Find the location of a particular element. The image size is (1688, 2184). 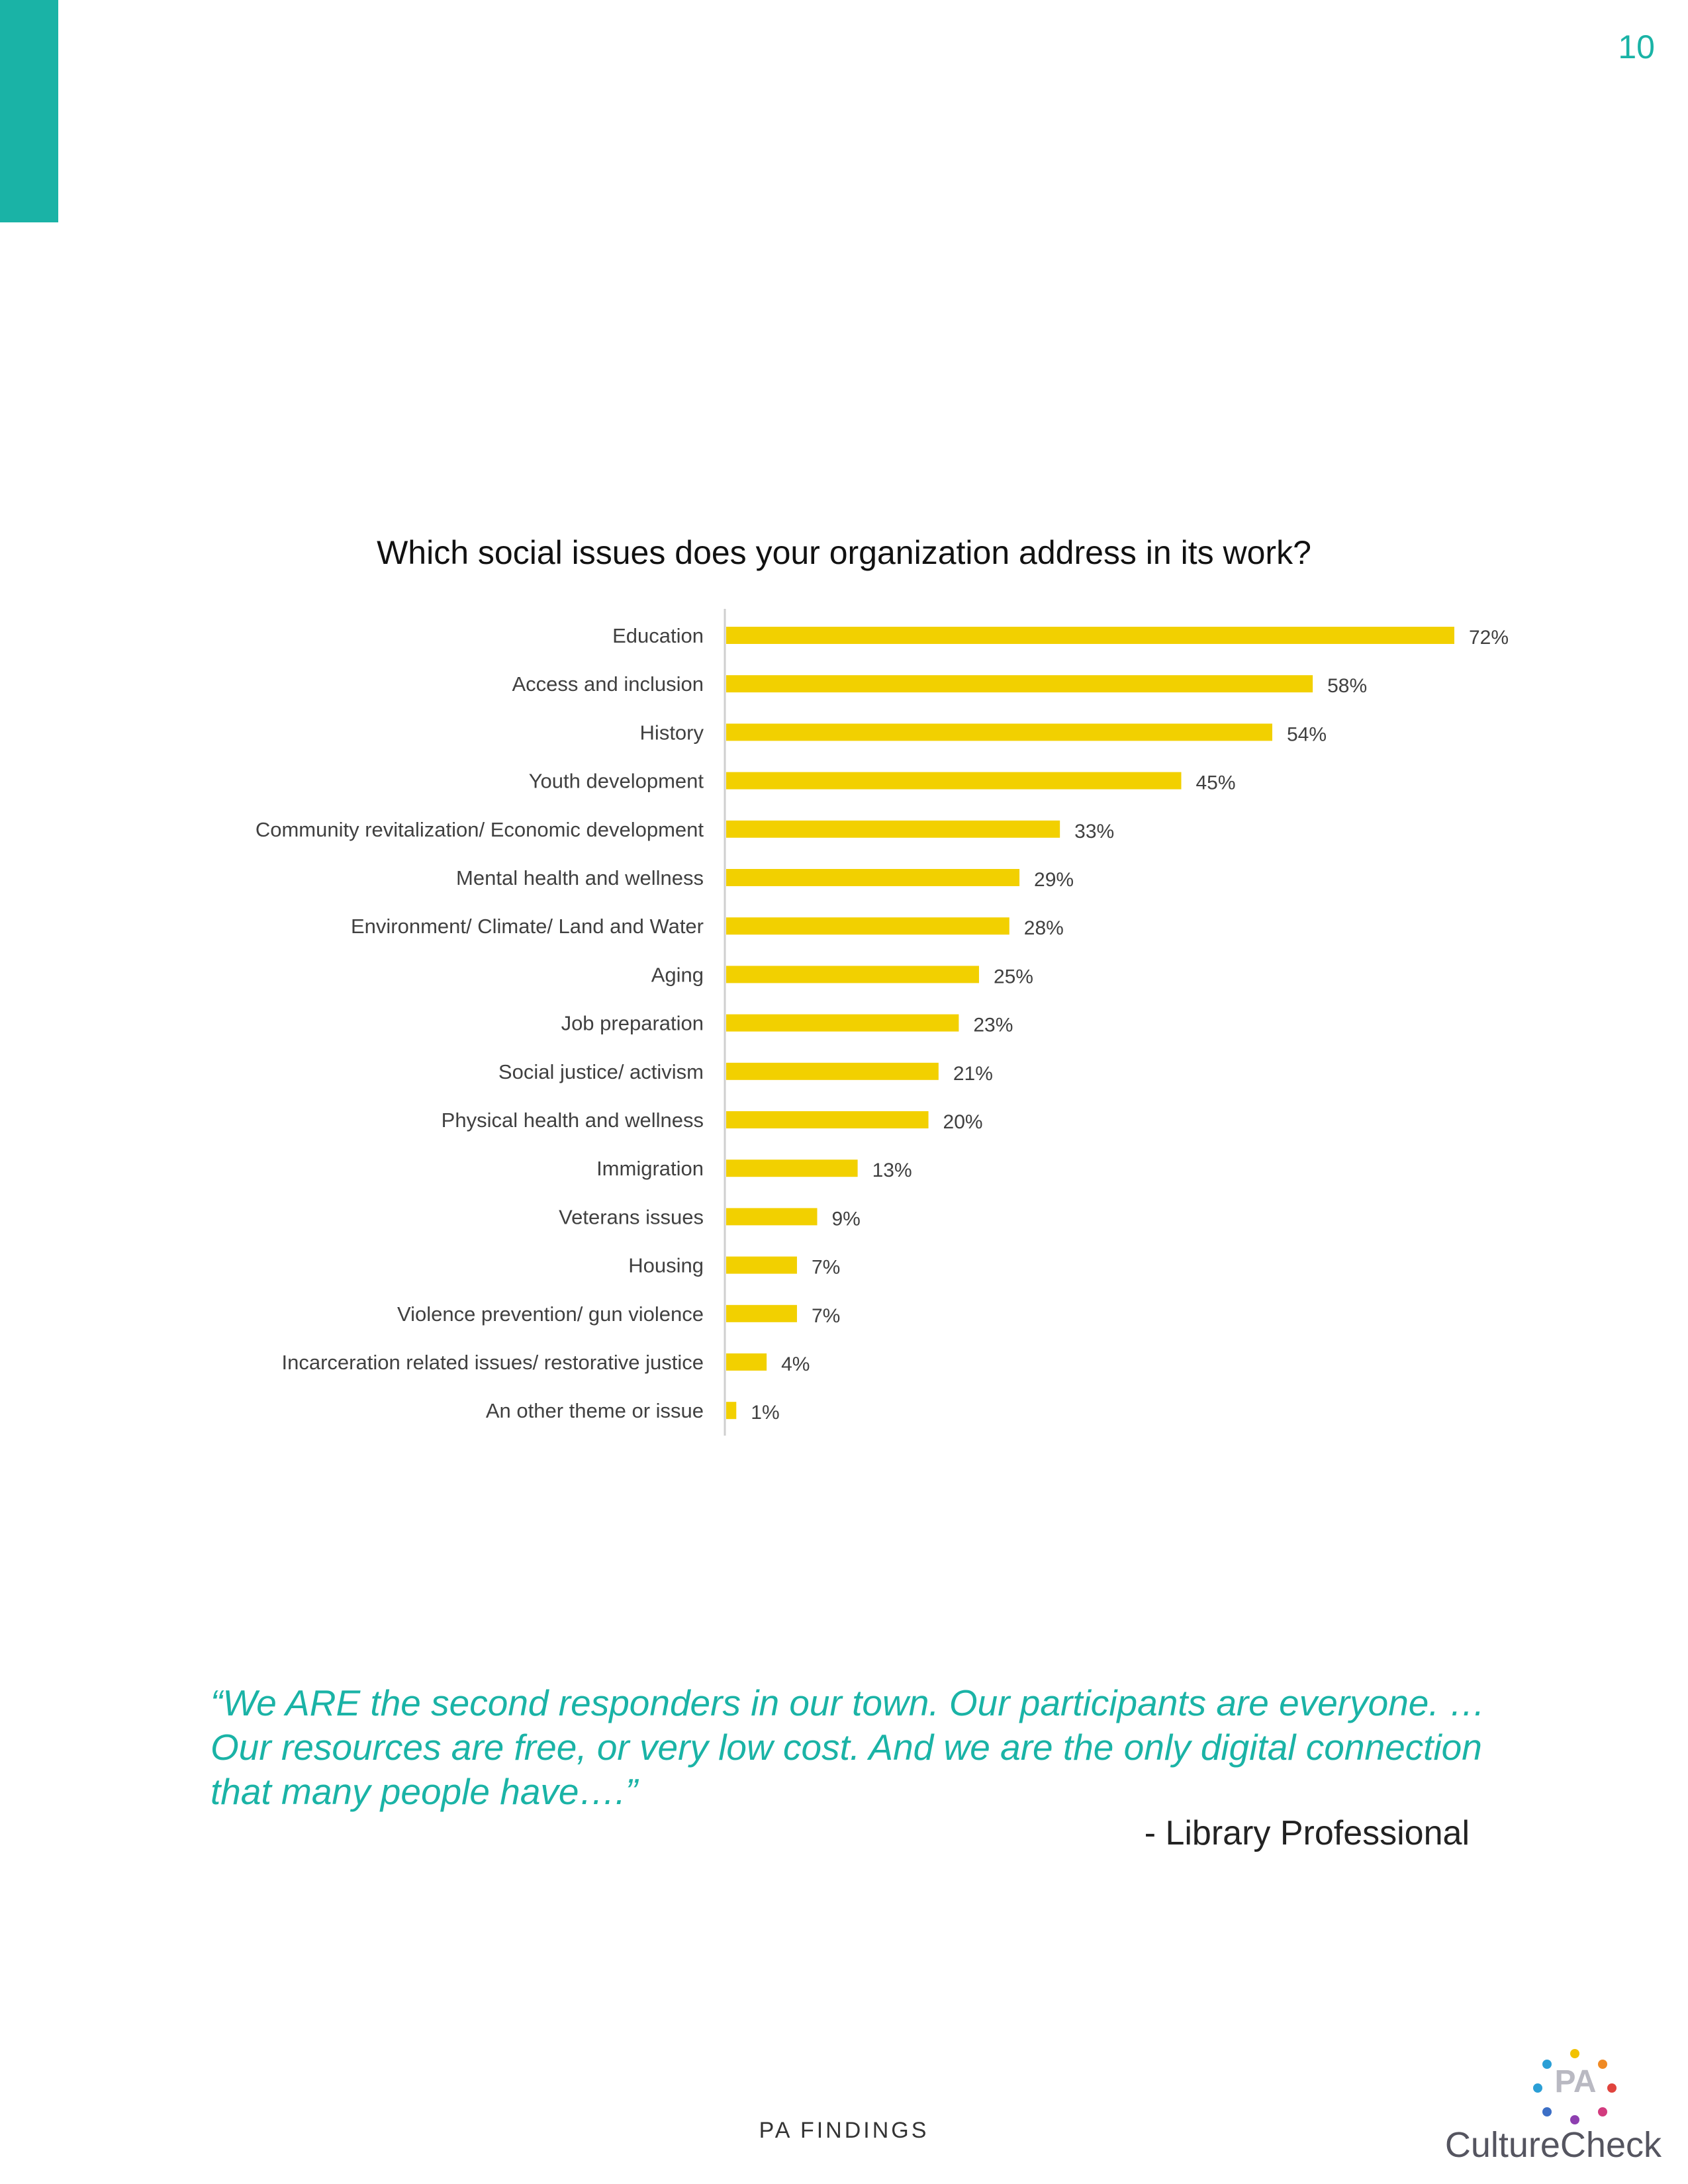

value-label: 33% is located at coordinates (1094, 832).